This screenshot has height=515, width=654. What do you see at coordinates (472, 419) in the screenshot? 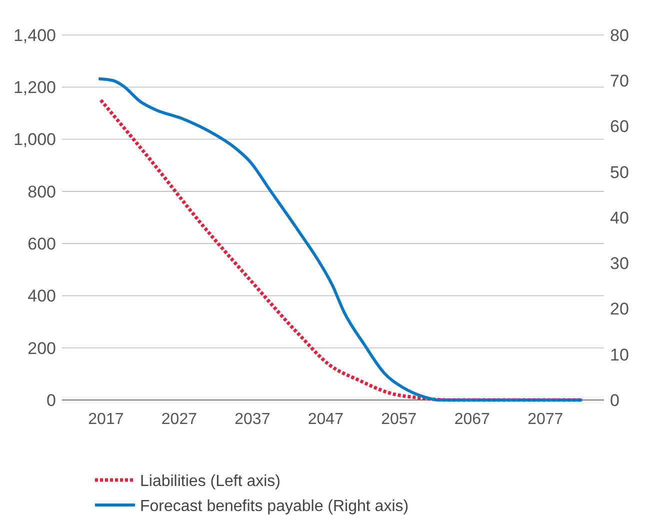
I see `x-tick-label: 2067` at bounding box center [472, 419].